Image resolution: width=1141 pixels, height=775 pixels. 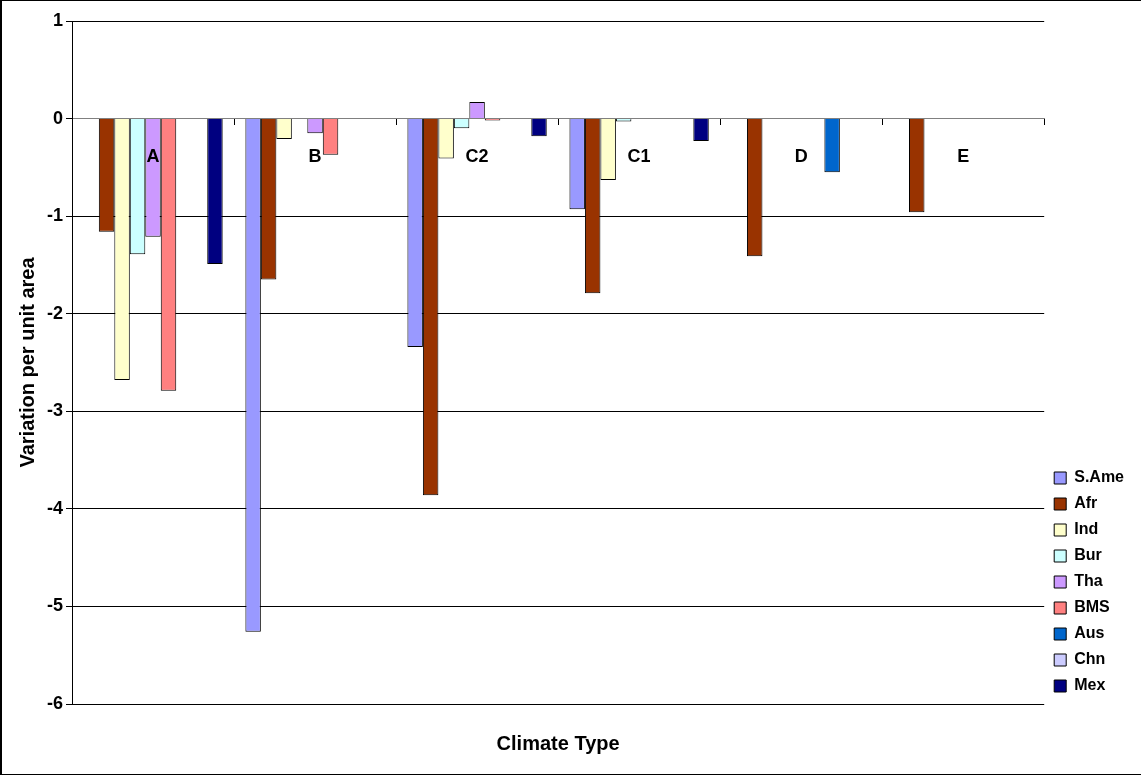 I want to click on x-tick-label: E, so click(x=963, y=155).